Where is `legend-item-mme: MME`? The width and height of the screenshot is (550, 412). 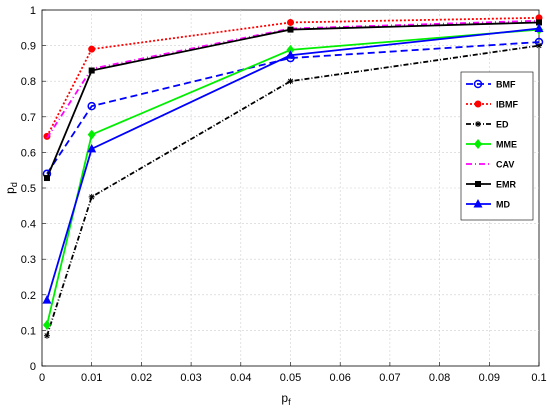
legend-item-mme: MME is located at coordinates (491, 144).